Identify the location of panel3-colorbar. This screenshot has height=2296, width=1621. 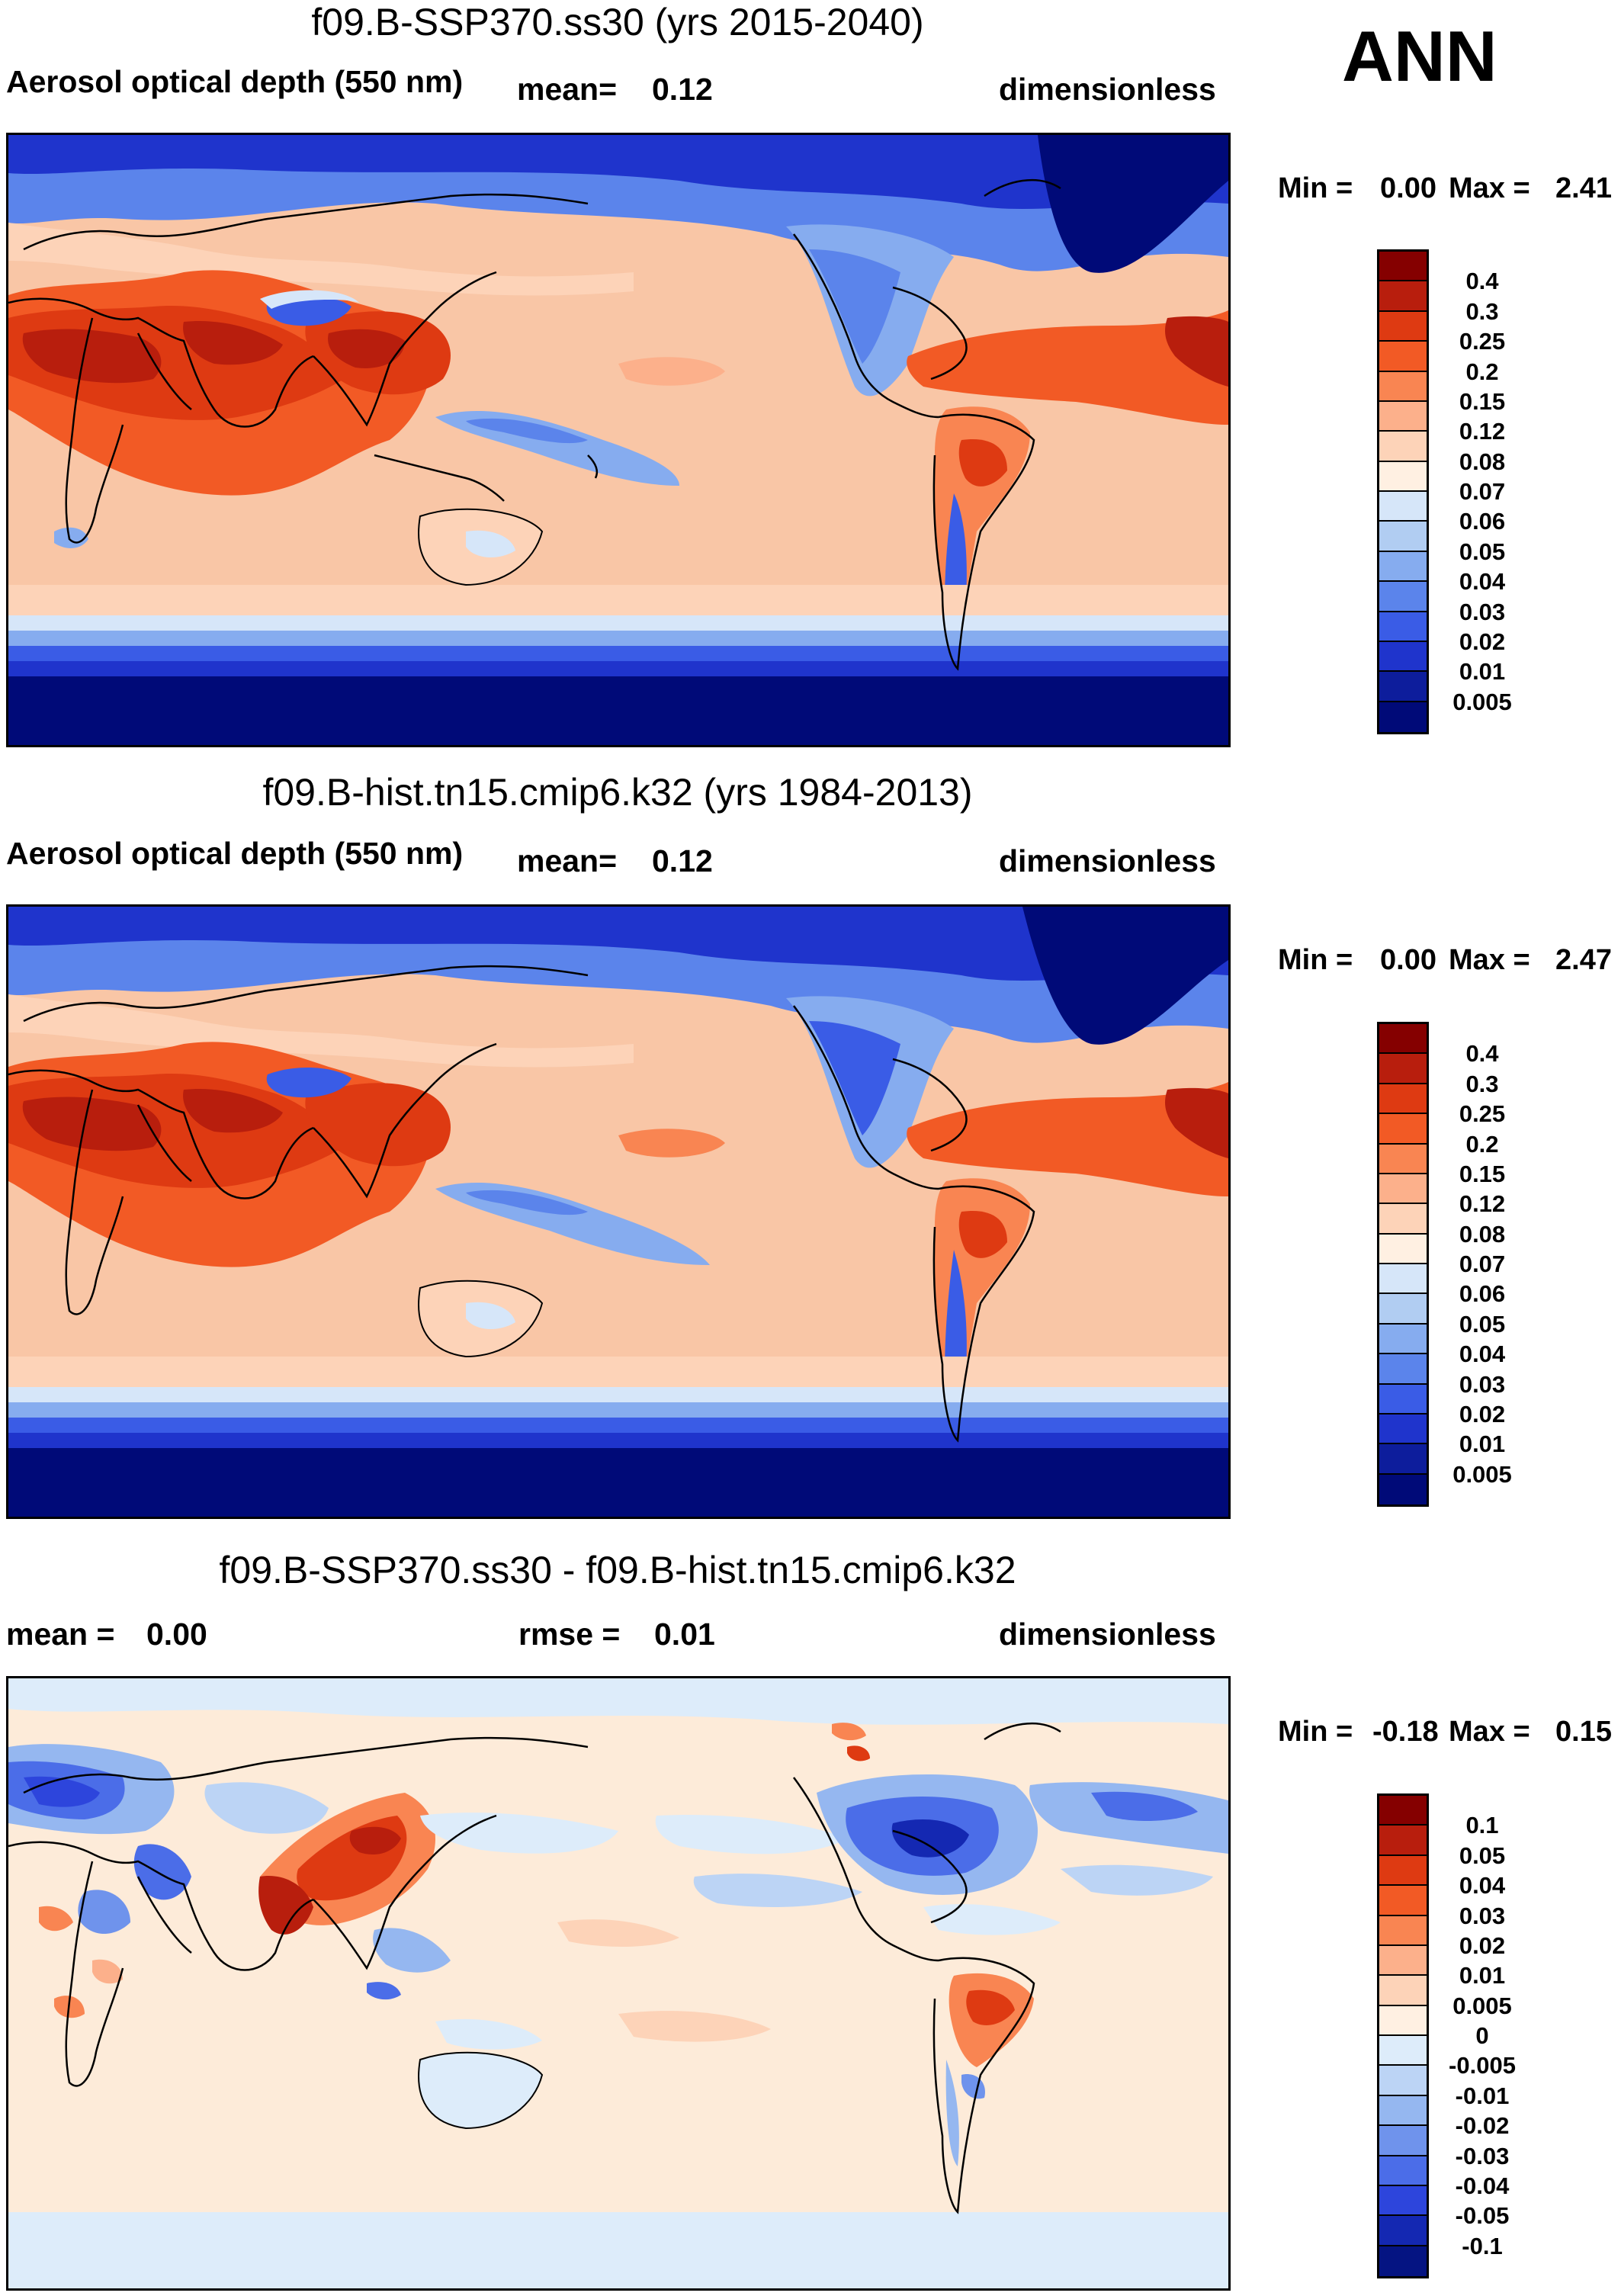
(1403, 2035).